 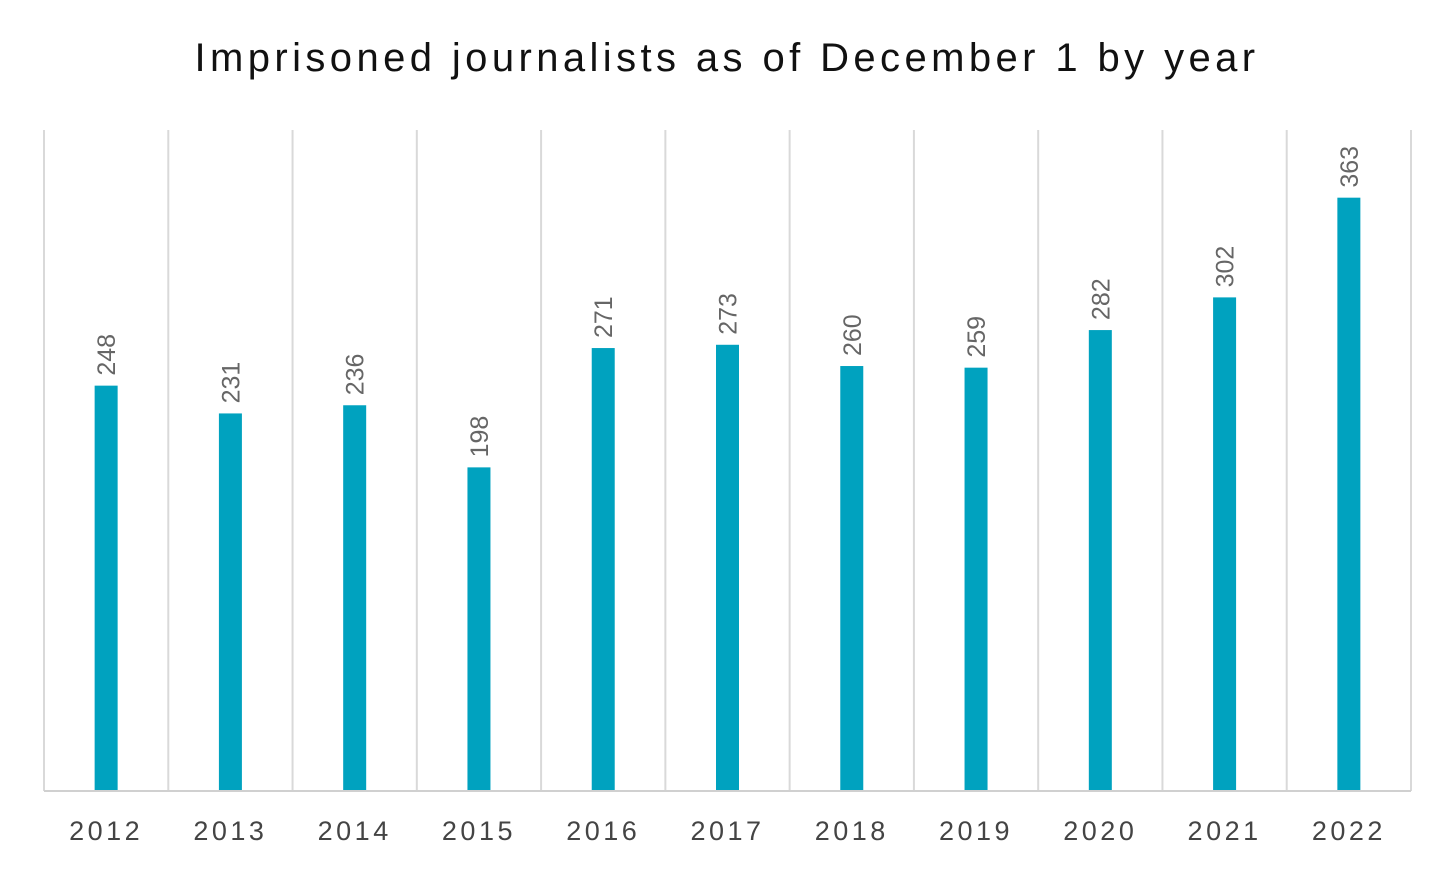 What do you see at coordinates (729, 314) in the screenshot?
I see `data-label-2017: 273` at bounding box center [729, 314].